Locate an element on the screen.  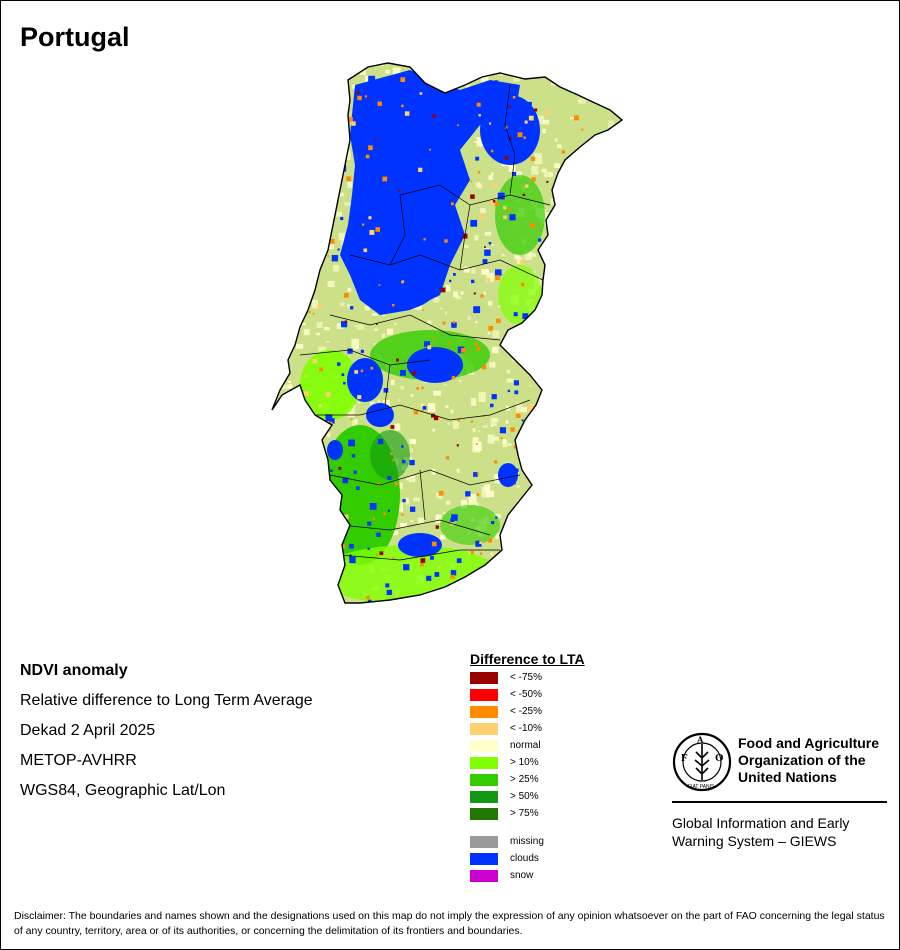
divider is located at coordinates (779, 802).